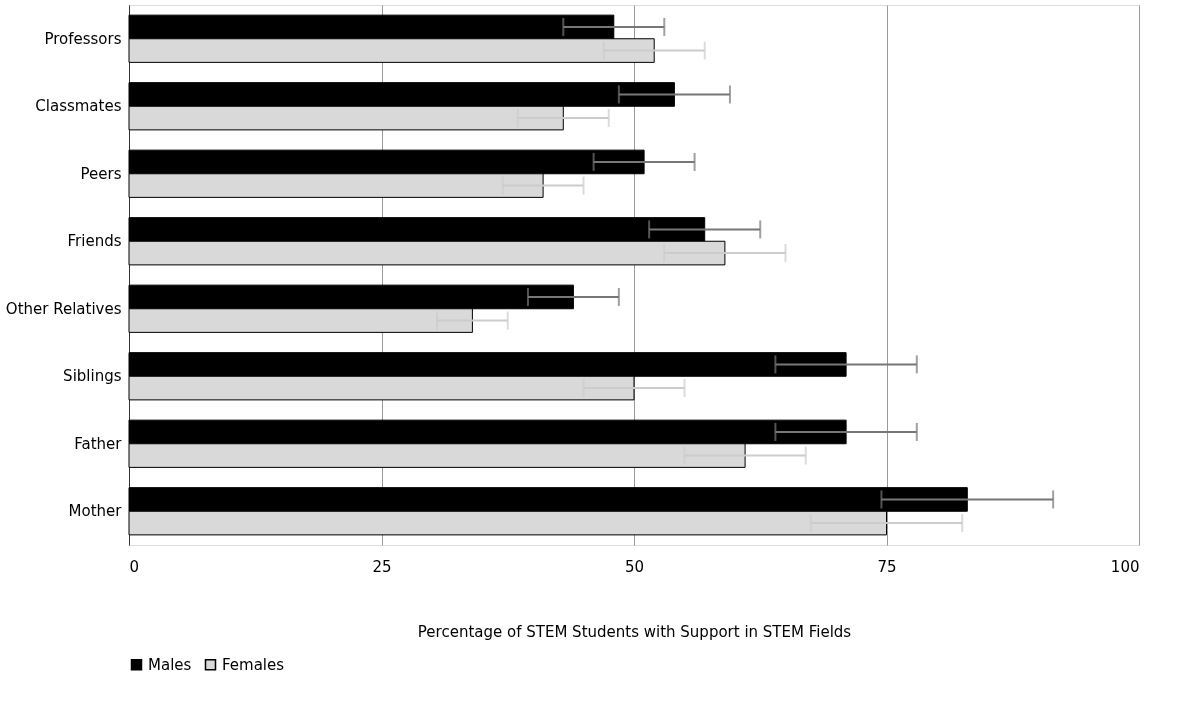 The height and width of the screenshot is (704, 1204). I want to click on x-tick-label: 75, so click(887, 566).